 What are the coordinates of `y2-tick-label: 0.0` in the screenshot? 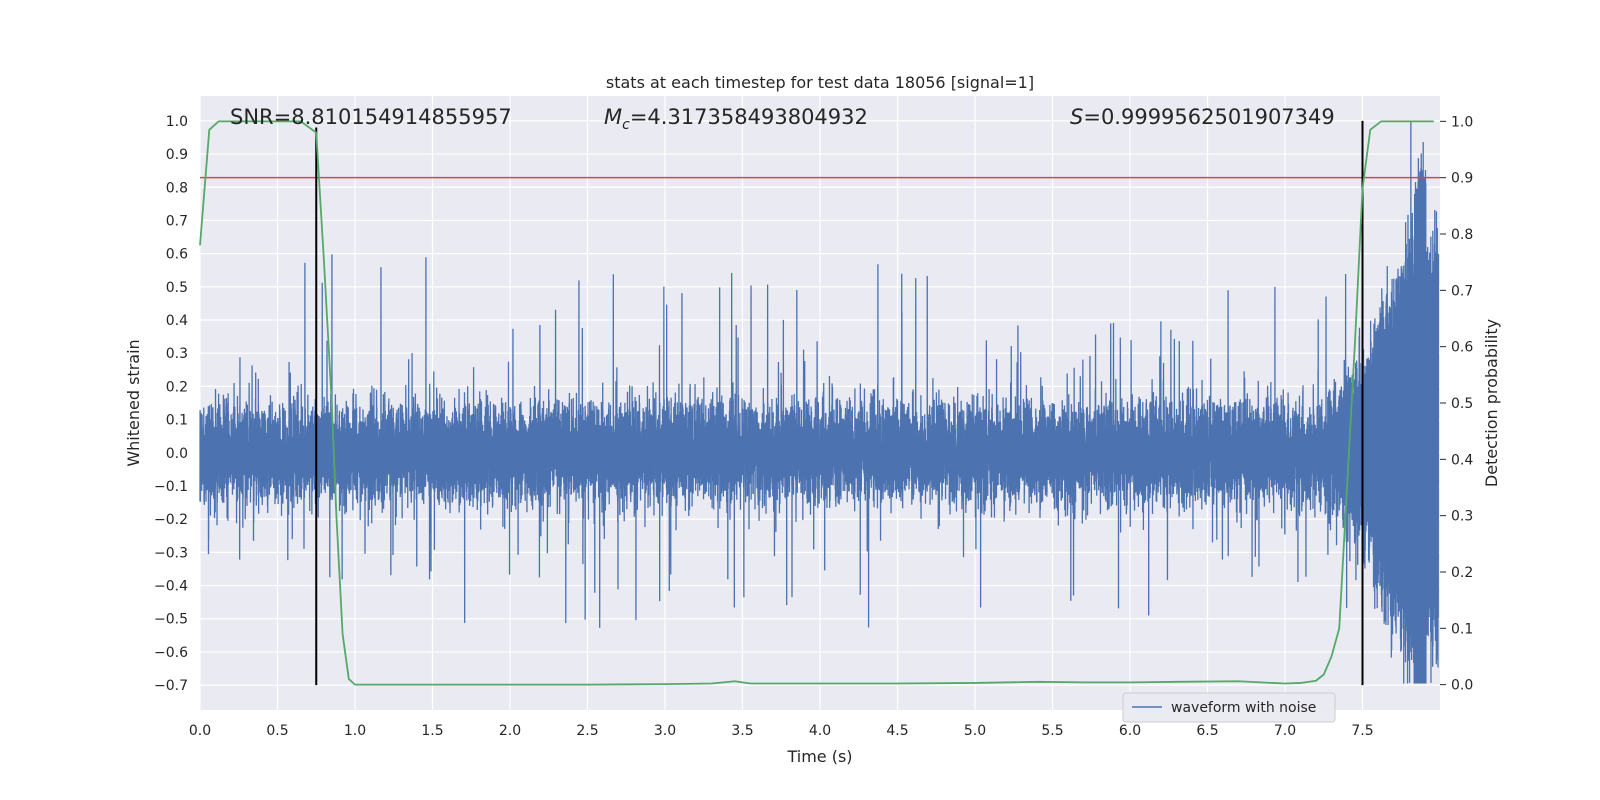 It's located at (1462, 686).